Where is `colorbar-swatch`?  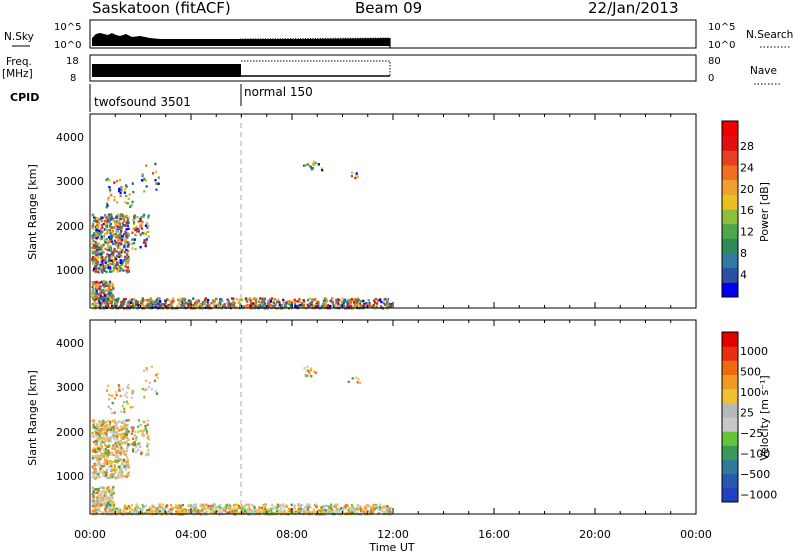
colorbar-swatch is located at coordinates (730, 173).